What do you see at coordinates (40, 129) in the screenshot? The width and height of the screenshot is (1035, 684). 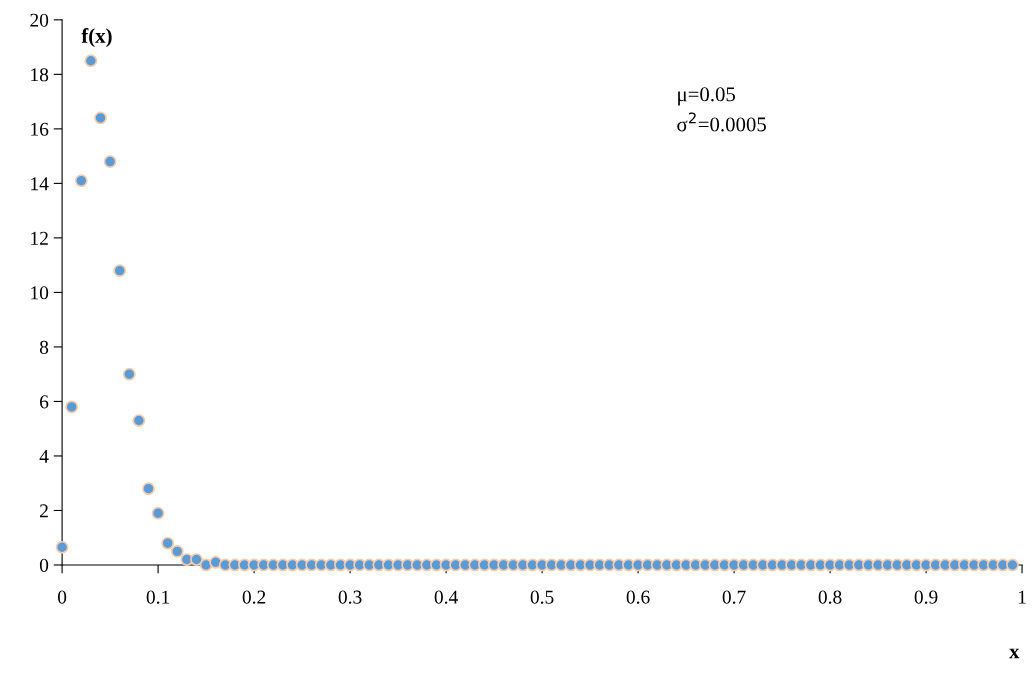 I see `y-tick-label: 16` at bounding box center [40, 129].